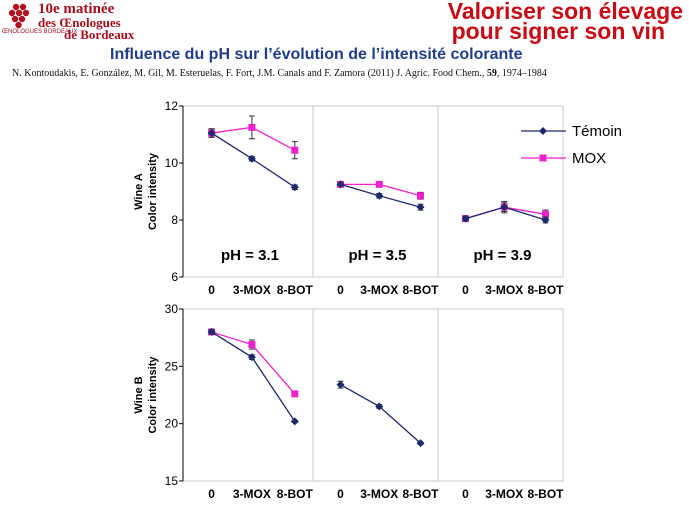 The height and width of the screenshot is (517, 689). Describe the element at coordinates (380, 414) in the screenshot. I see `series-line` at that location.